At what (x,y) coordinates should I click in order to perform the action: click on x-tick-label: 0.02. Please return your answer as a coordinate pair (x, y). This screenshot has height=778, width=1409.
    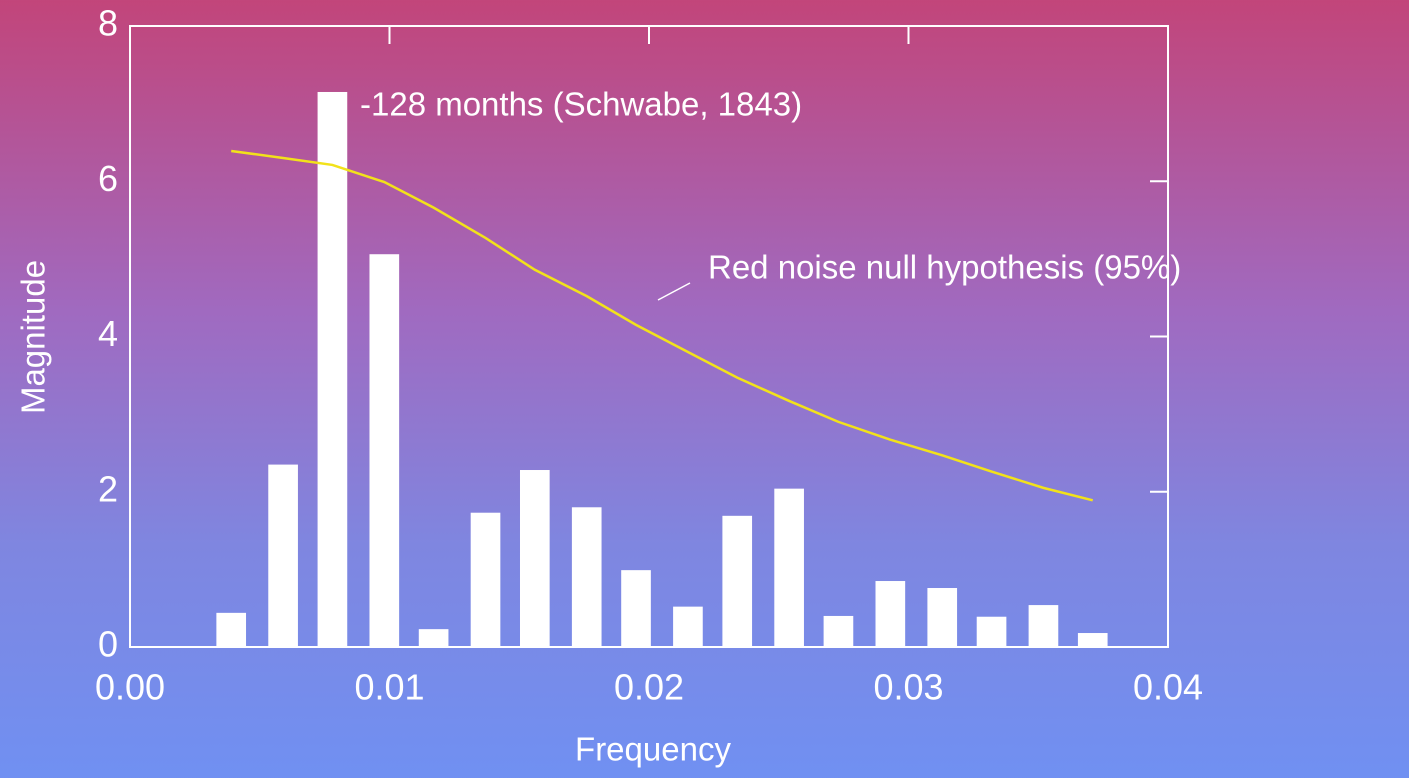
    Looking at the image, I should click on (649, 687).